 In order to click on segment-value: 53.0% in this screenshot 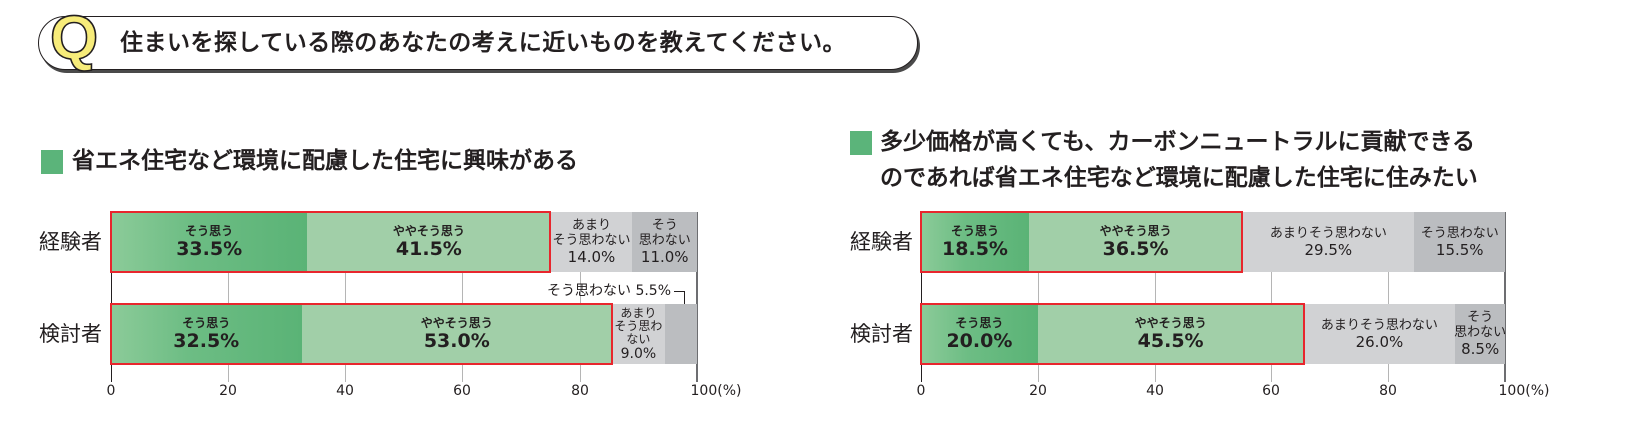, I will do `click(456, 341)`.